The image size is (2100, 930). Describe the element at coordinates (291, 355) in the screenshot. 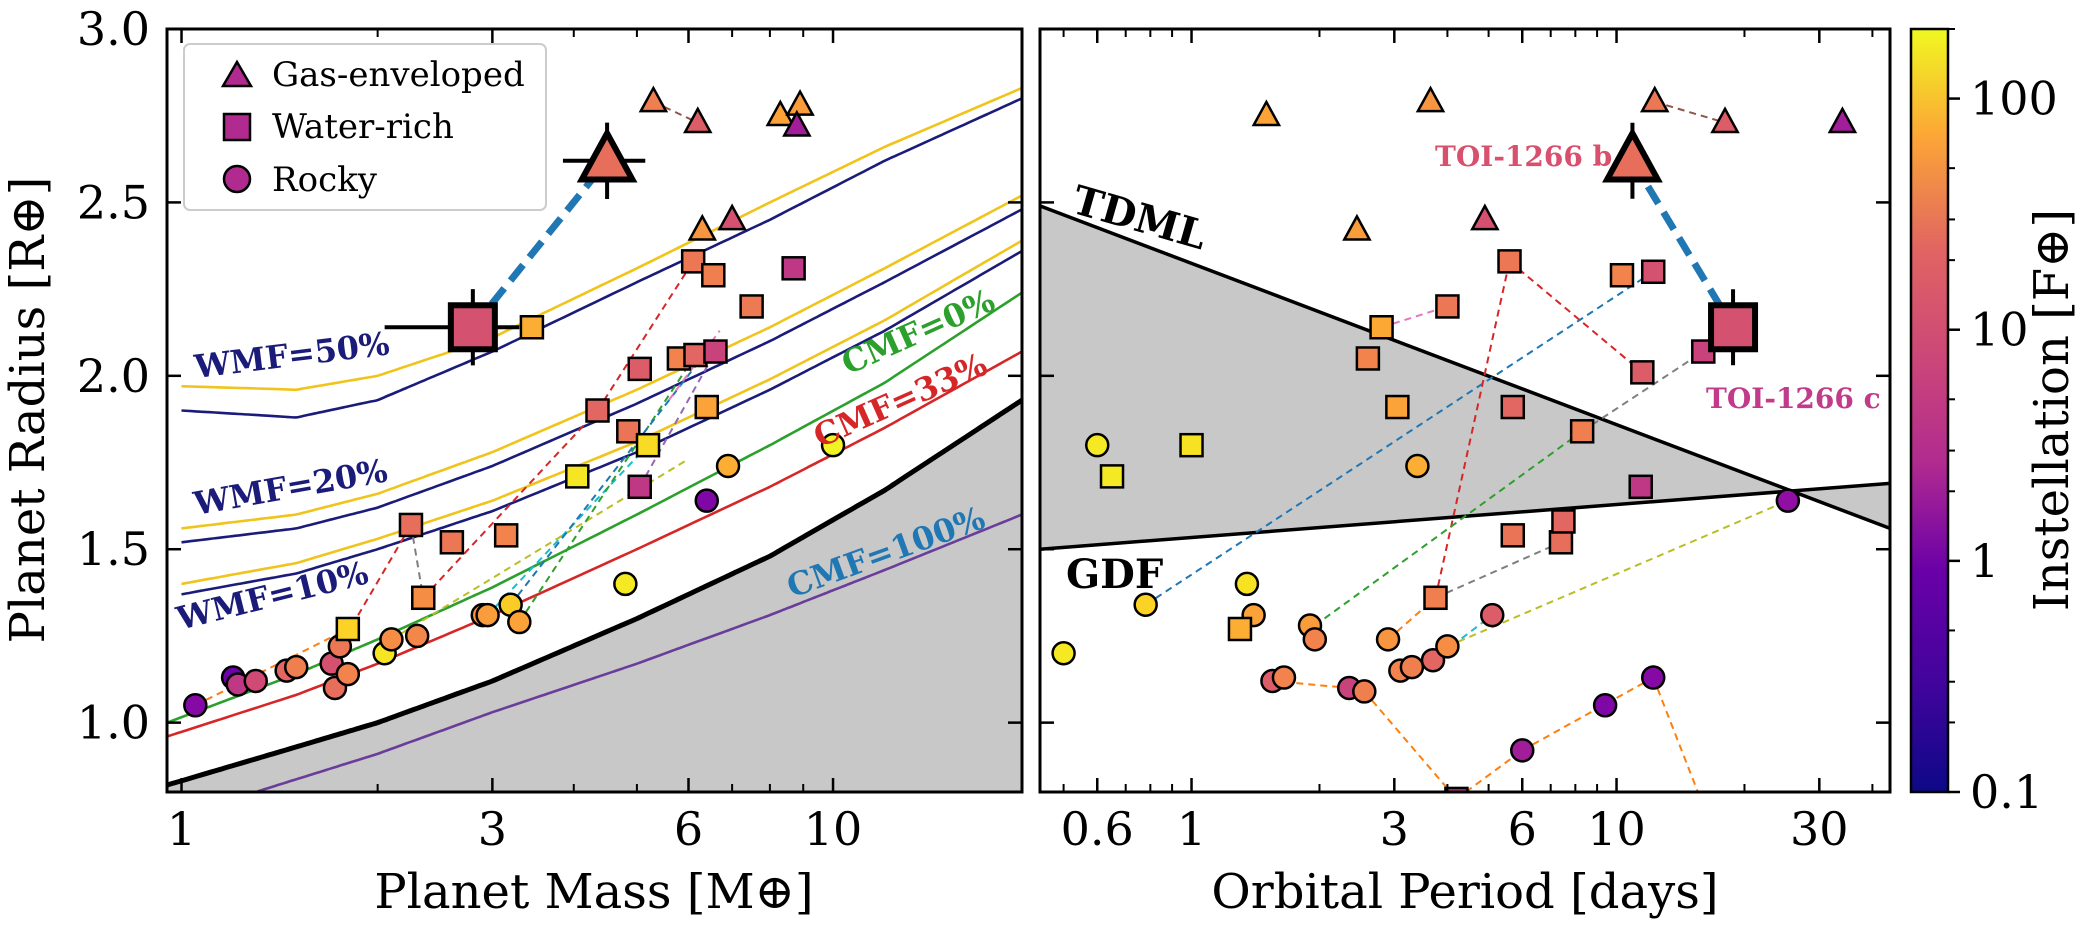

I see `curve-label-wmf50: WMF=50%` at that location.